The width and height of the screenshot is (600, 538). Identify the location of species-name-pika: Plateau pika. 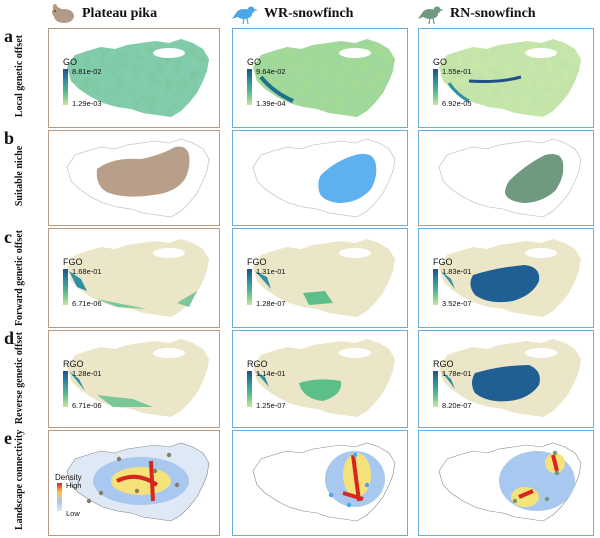
(120, 13).